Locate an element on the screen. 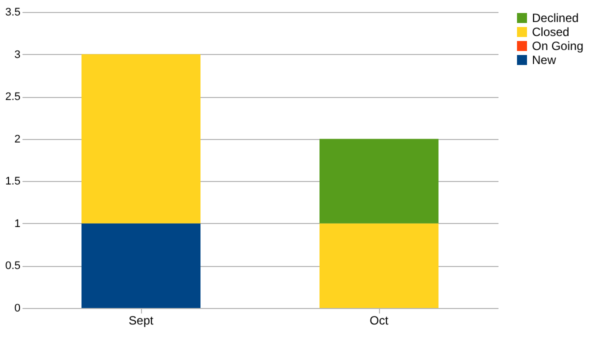 This screenshot has height=340, width=605. legend-label: Closed is located at coordinates (551, 32).